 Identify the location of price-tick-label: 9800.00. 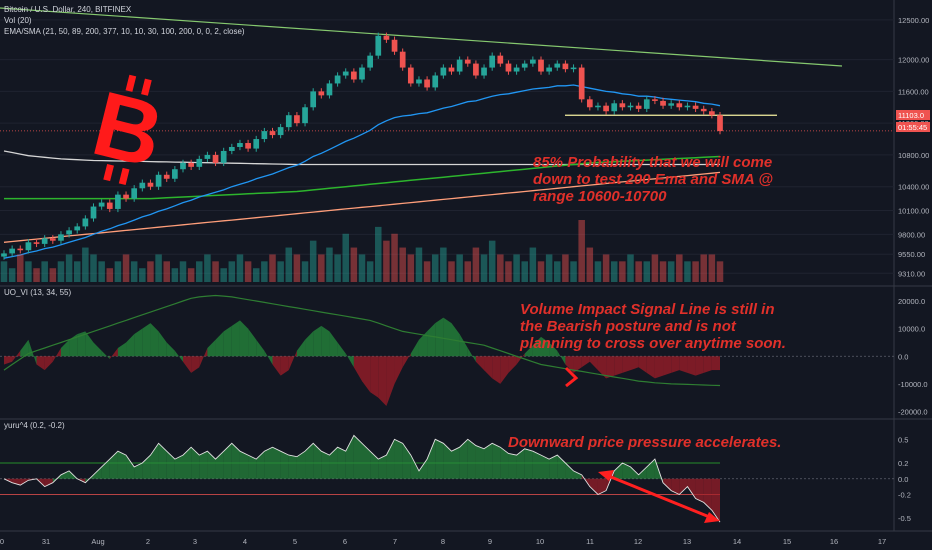
(911, 234).